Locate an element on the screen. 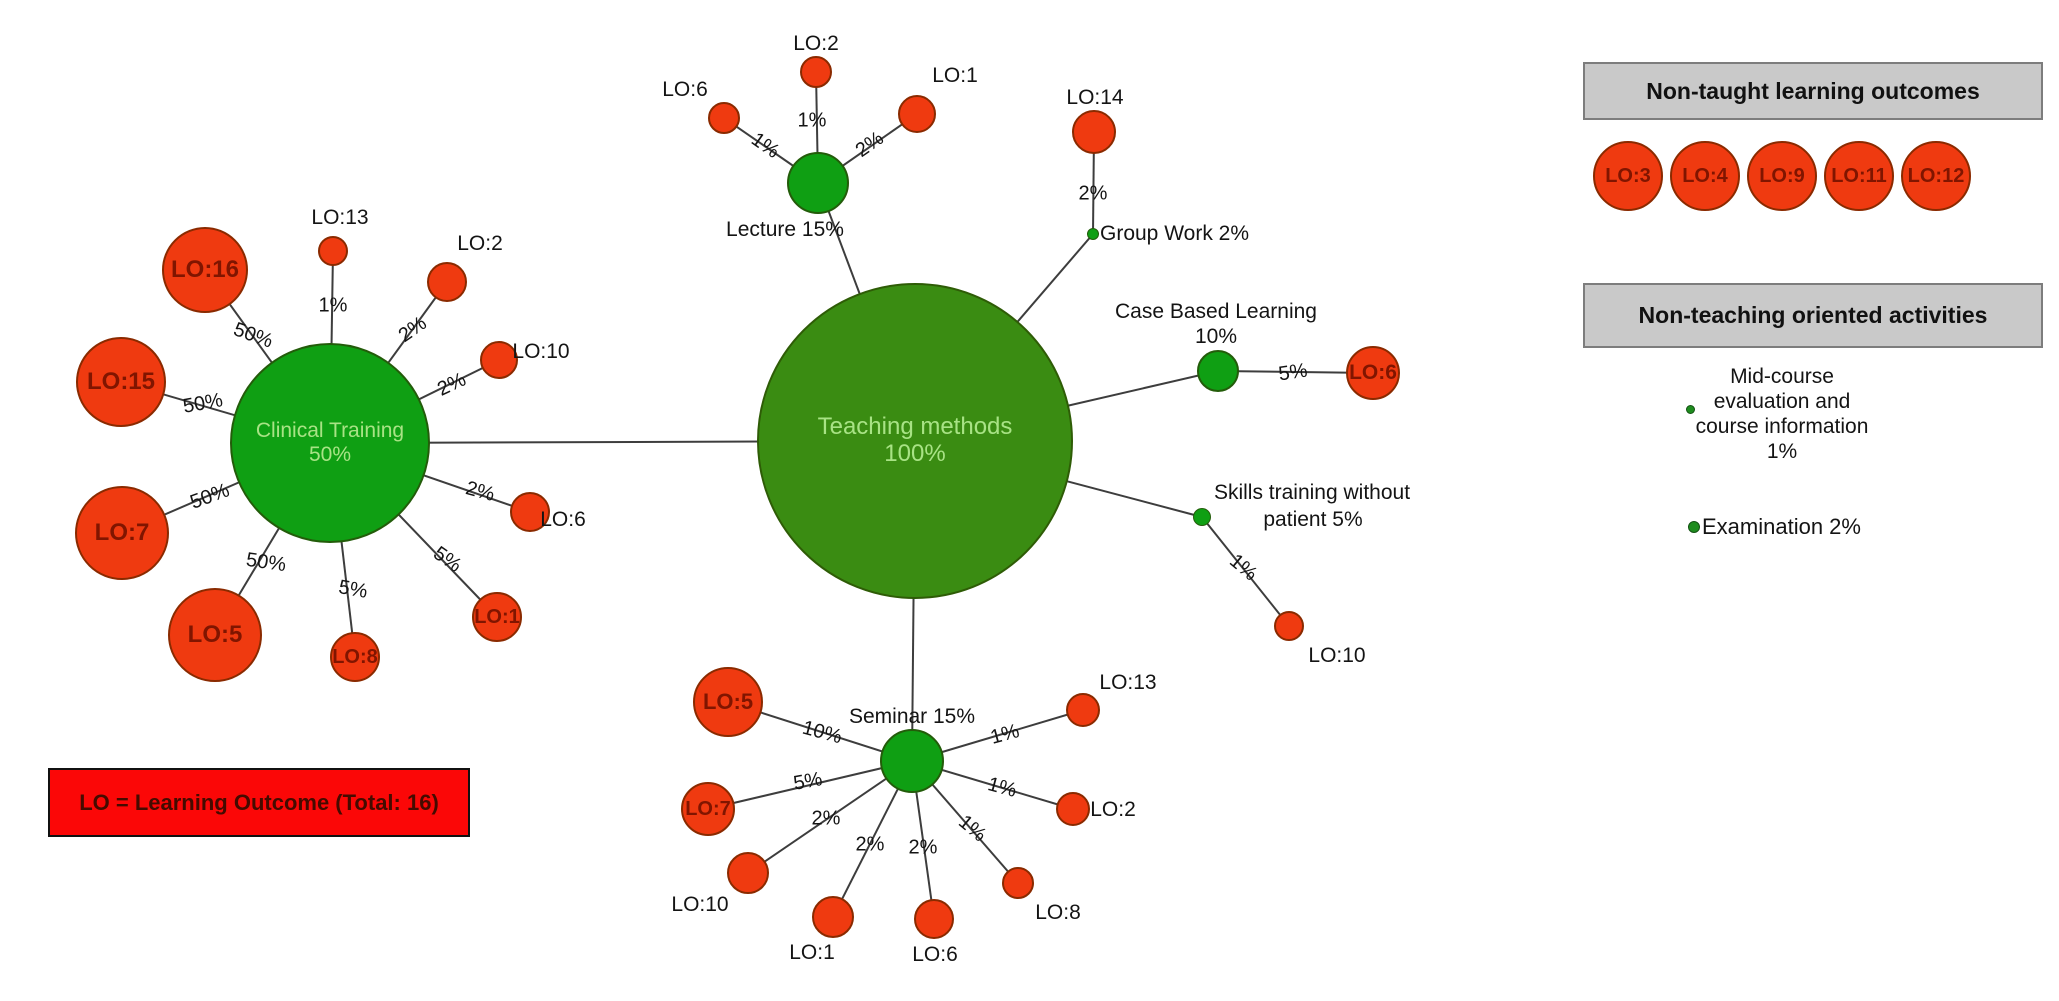 The image size is (2059, 1001). non-taught-outcomes-header: Non-taught learning outcomes is located at coordinates (1813, 91).